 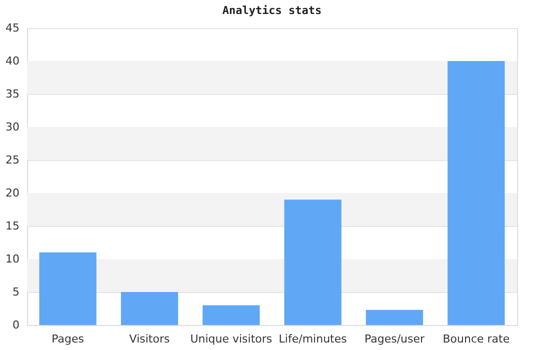 What do you see at coordinates (13, 259) in the screenshot?
I see `y-tick-label: 10` at bounding box center [13, 259].